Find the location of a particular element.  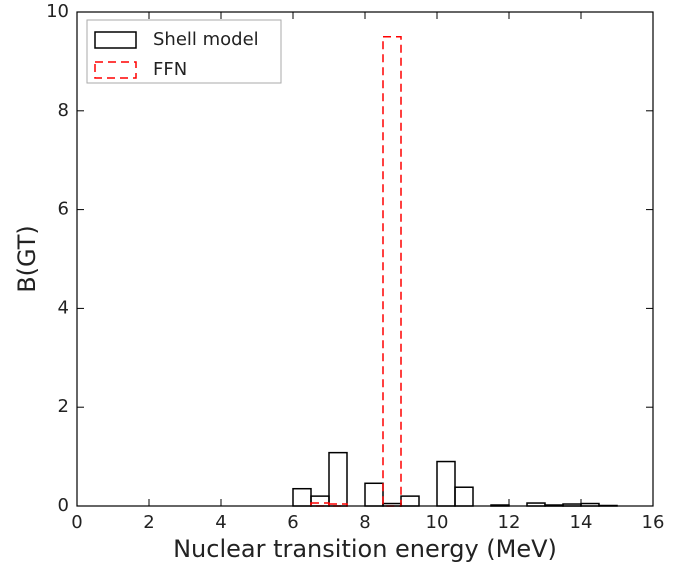

y-tick-label: 0 is located at coordinates (63, 505).